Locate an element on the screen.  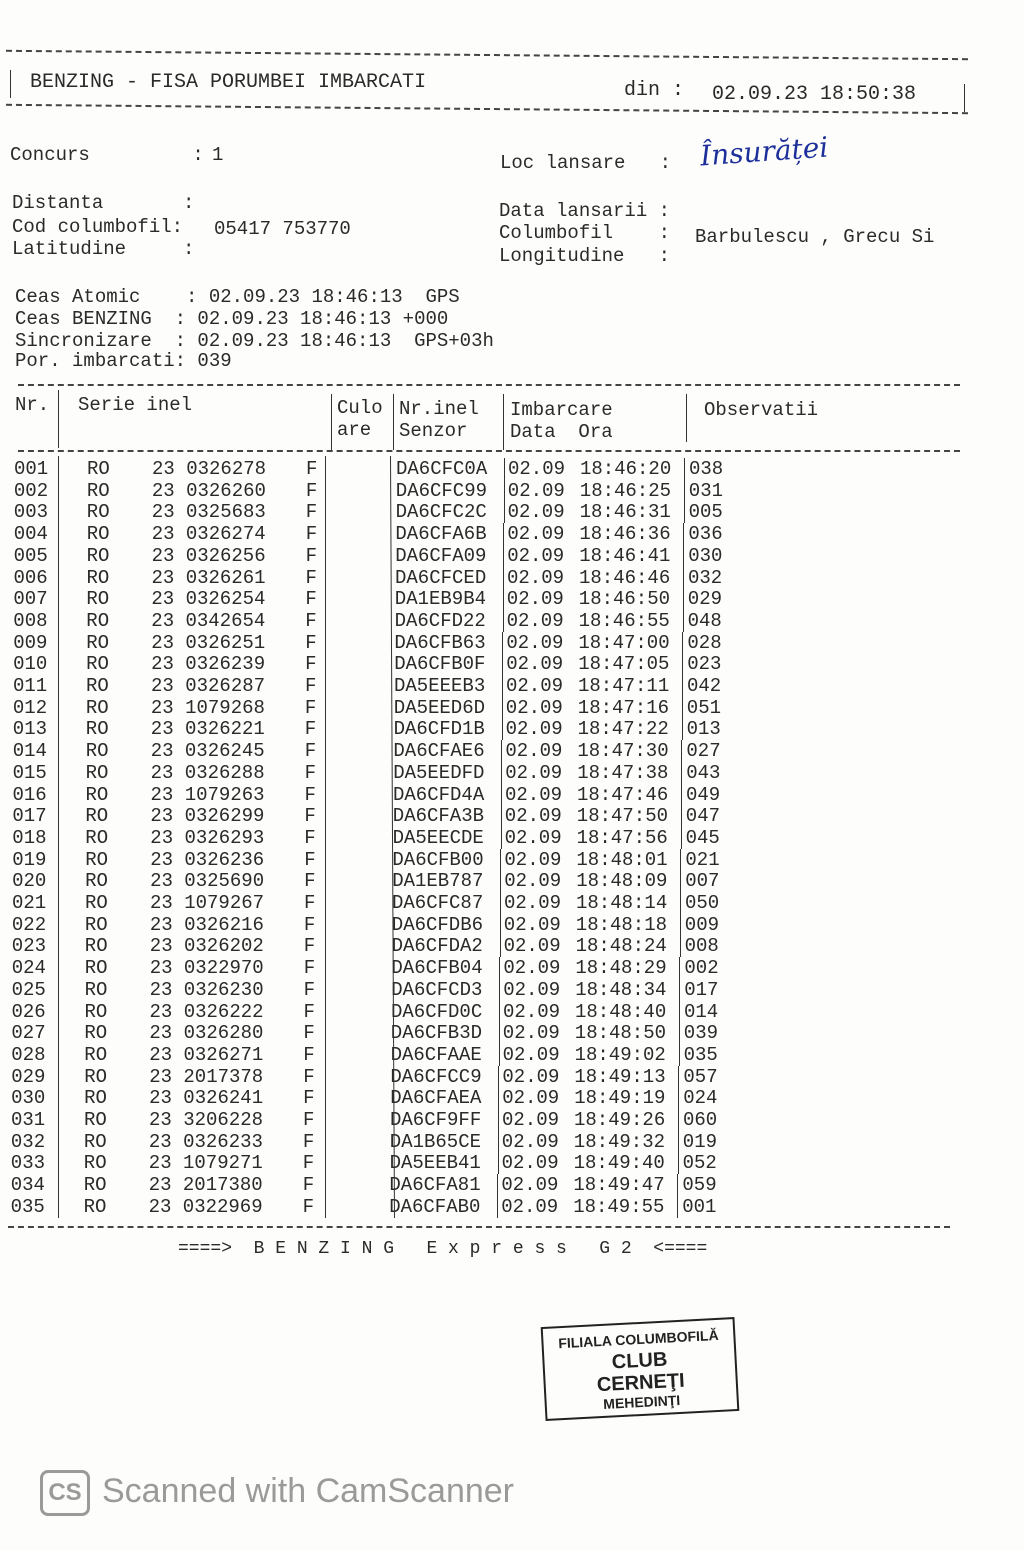
time-cell: 18:47:22 is located at coordinates (623, 729).